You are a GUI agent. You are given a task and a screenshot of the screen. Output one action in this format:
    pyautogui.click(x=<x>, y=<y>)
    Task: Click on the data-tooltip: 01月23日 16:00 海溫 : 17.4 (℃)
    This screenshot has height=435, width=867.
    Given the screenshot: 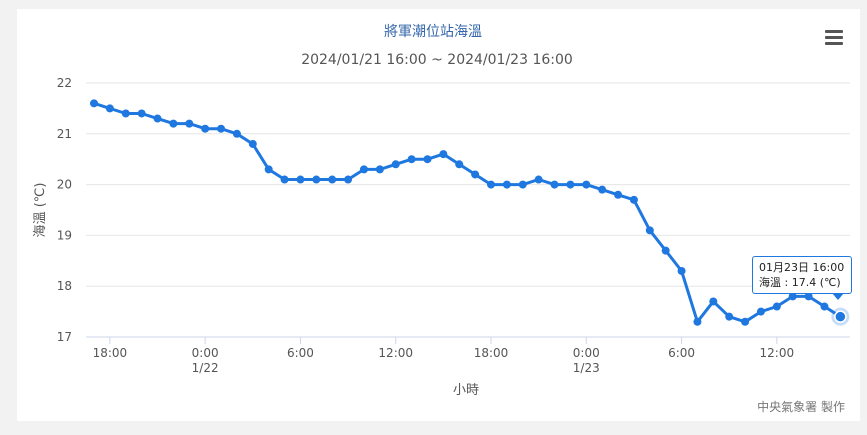 What is the action you would take?
    pyautogui.click(x=802, y=275)
    